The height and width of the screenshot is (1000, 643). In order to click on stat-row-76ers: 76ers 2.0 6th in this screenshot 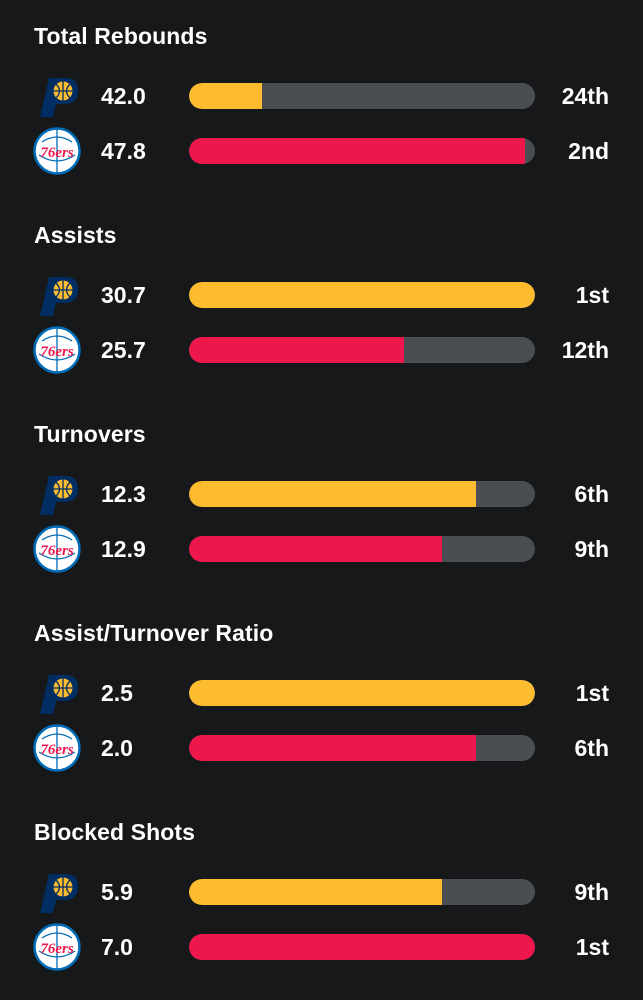, I will do `click(321, 749)`.